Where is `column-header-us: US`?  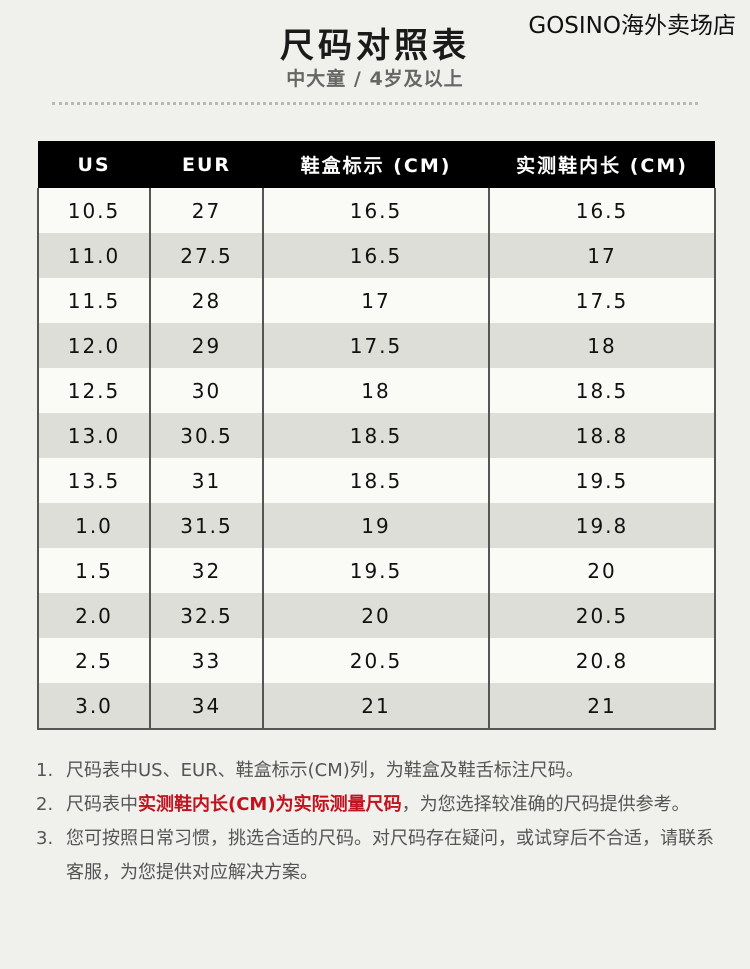
column-header-us: US is located at coordinates (94, 164).